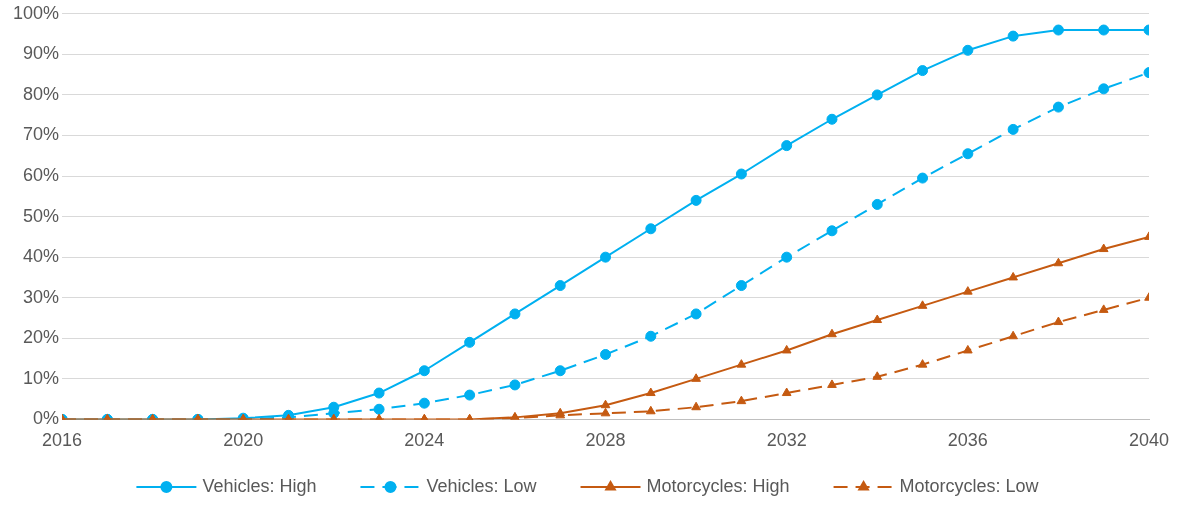 The width and height of the screenshot is (1179, 505). I want to click on y-tick-label: 40%, so click(41, 256).